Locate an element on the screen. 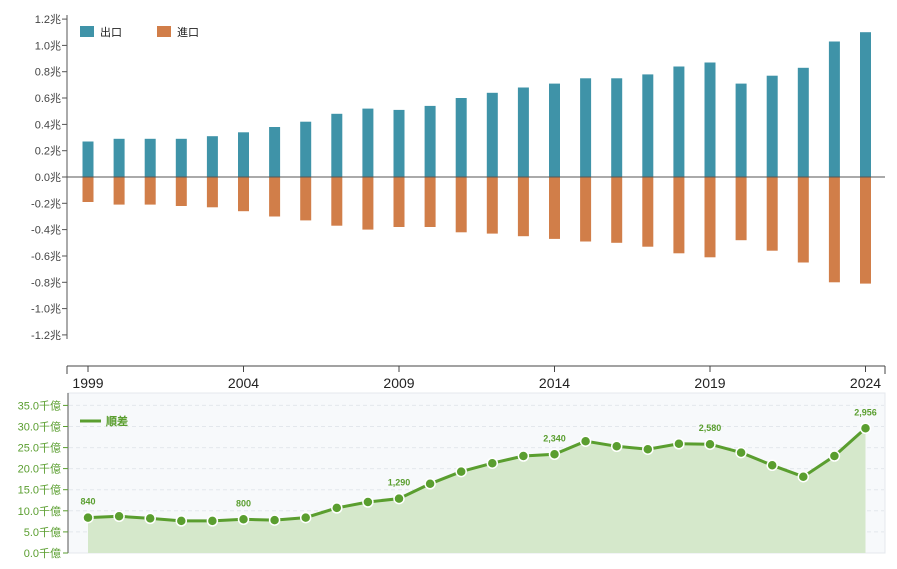  export-bar-2008 is located at coordinates (368, 142).